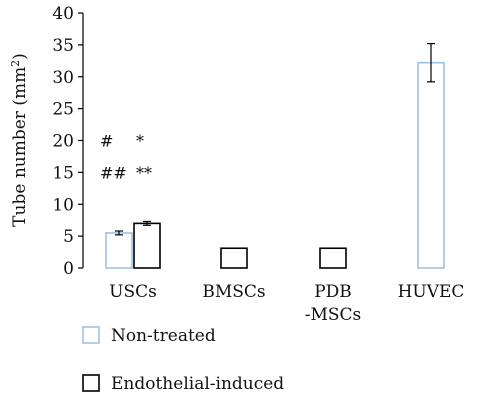 The image size is (500, 400). I want to click on category-label-3: HUVEC, so click(431, 292).